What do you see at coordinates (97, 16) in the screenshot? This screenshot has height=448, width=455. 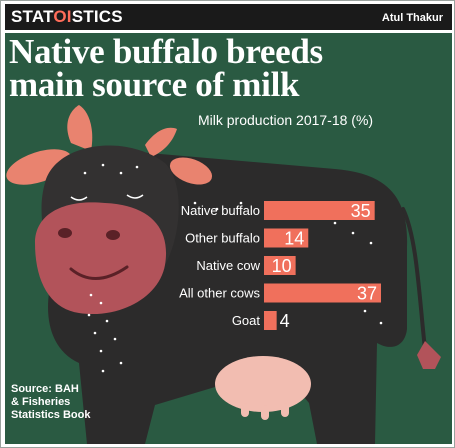 I see `logo-suffix: STICS` at bounding box center [97, 16].